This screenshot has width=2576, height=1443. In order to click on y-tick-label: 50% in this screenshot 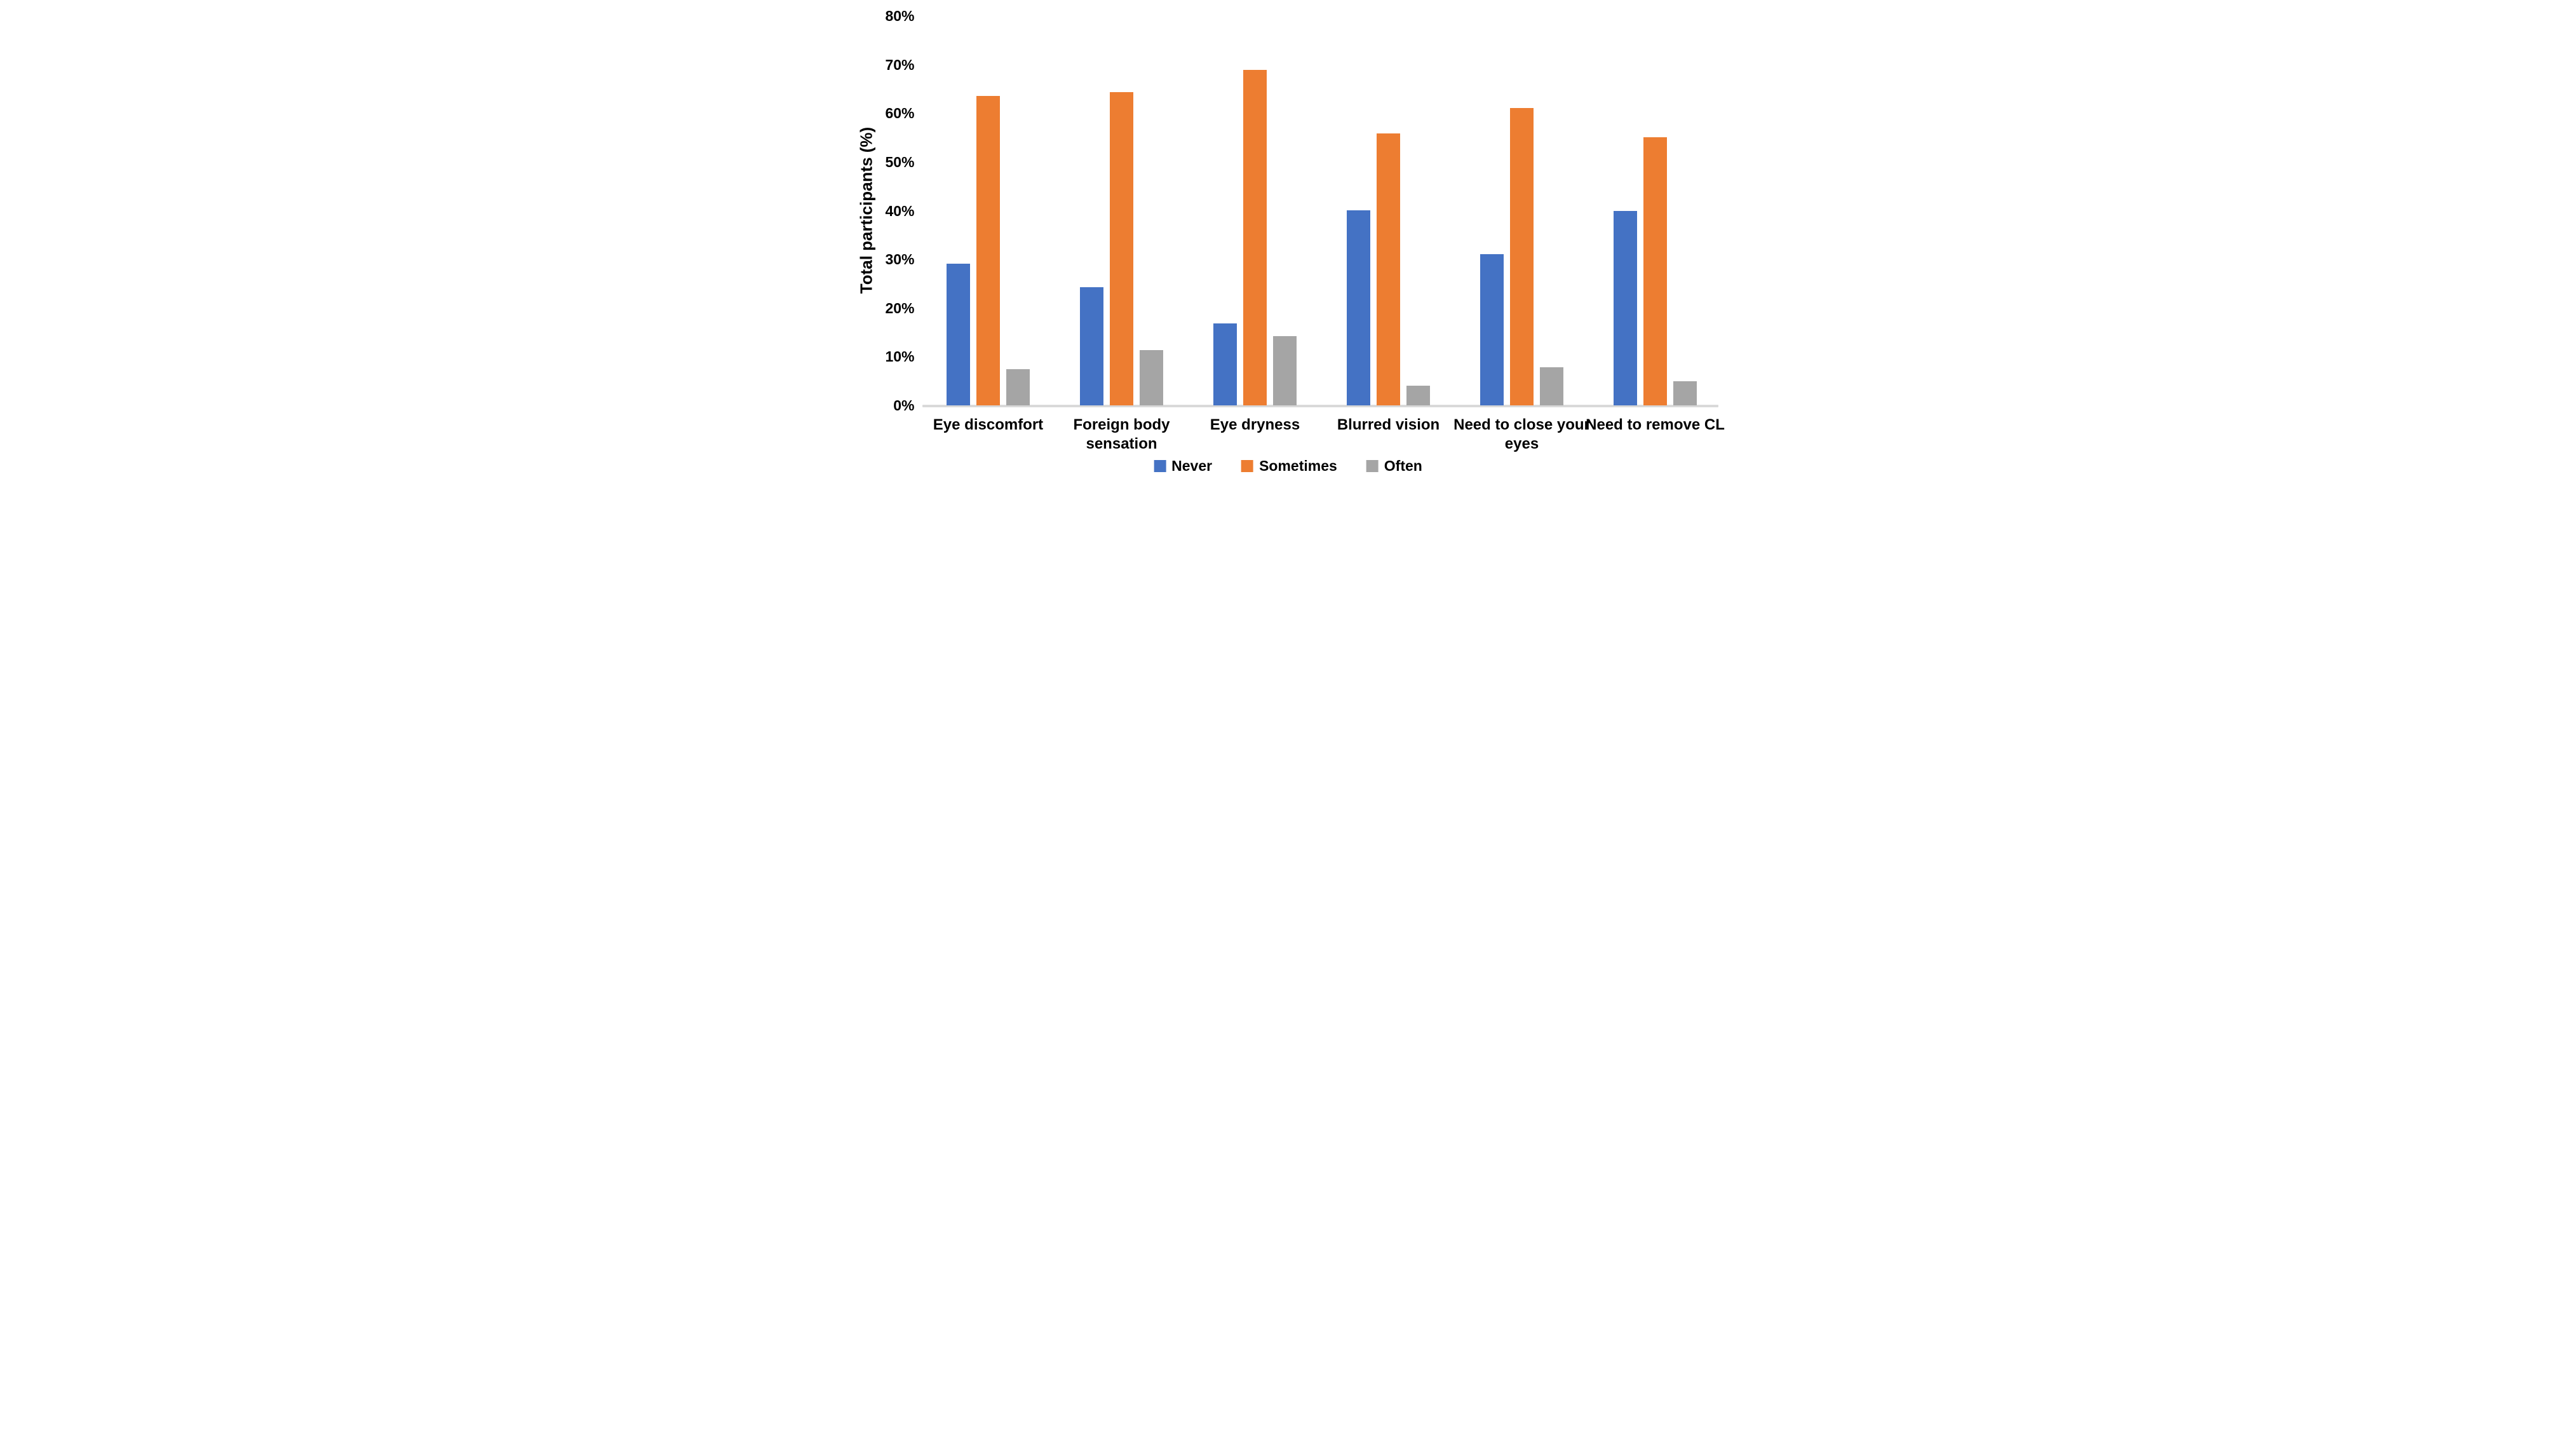, I will do `click(900, 161)`.